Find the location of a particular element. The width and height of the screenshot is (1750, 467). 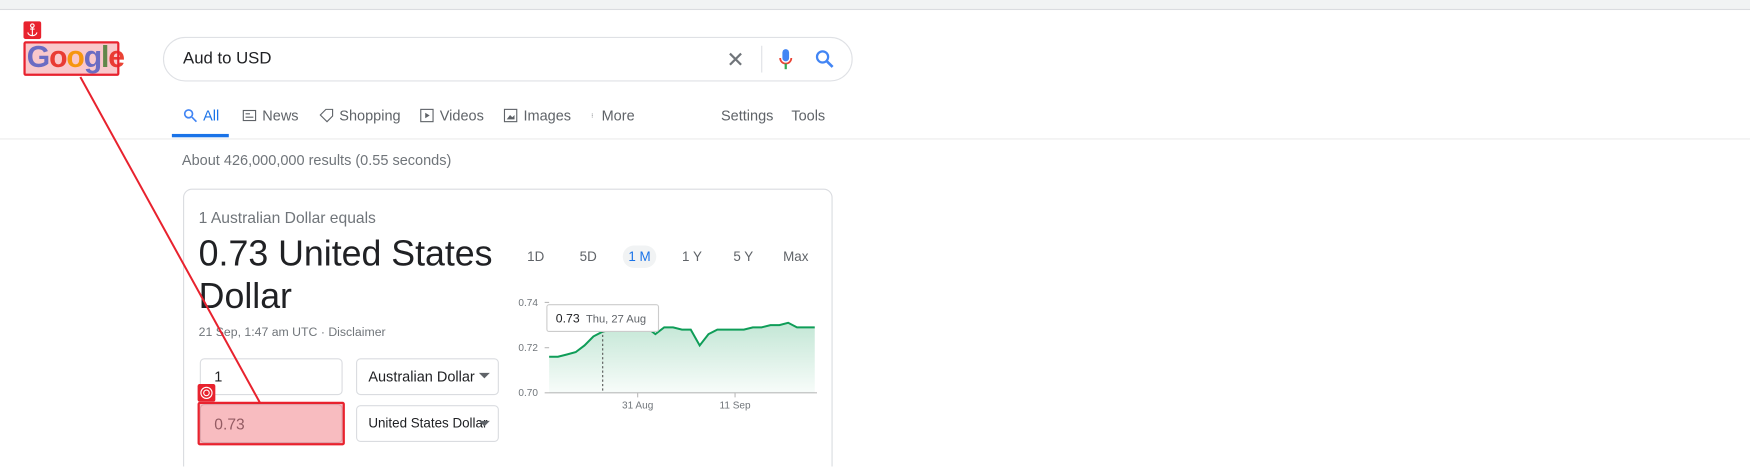

tools-link: Tools is located at coordinates (808, 115).